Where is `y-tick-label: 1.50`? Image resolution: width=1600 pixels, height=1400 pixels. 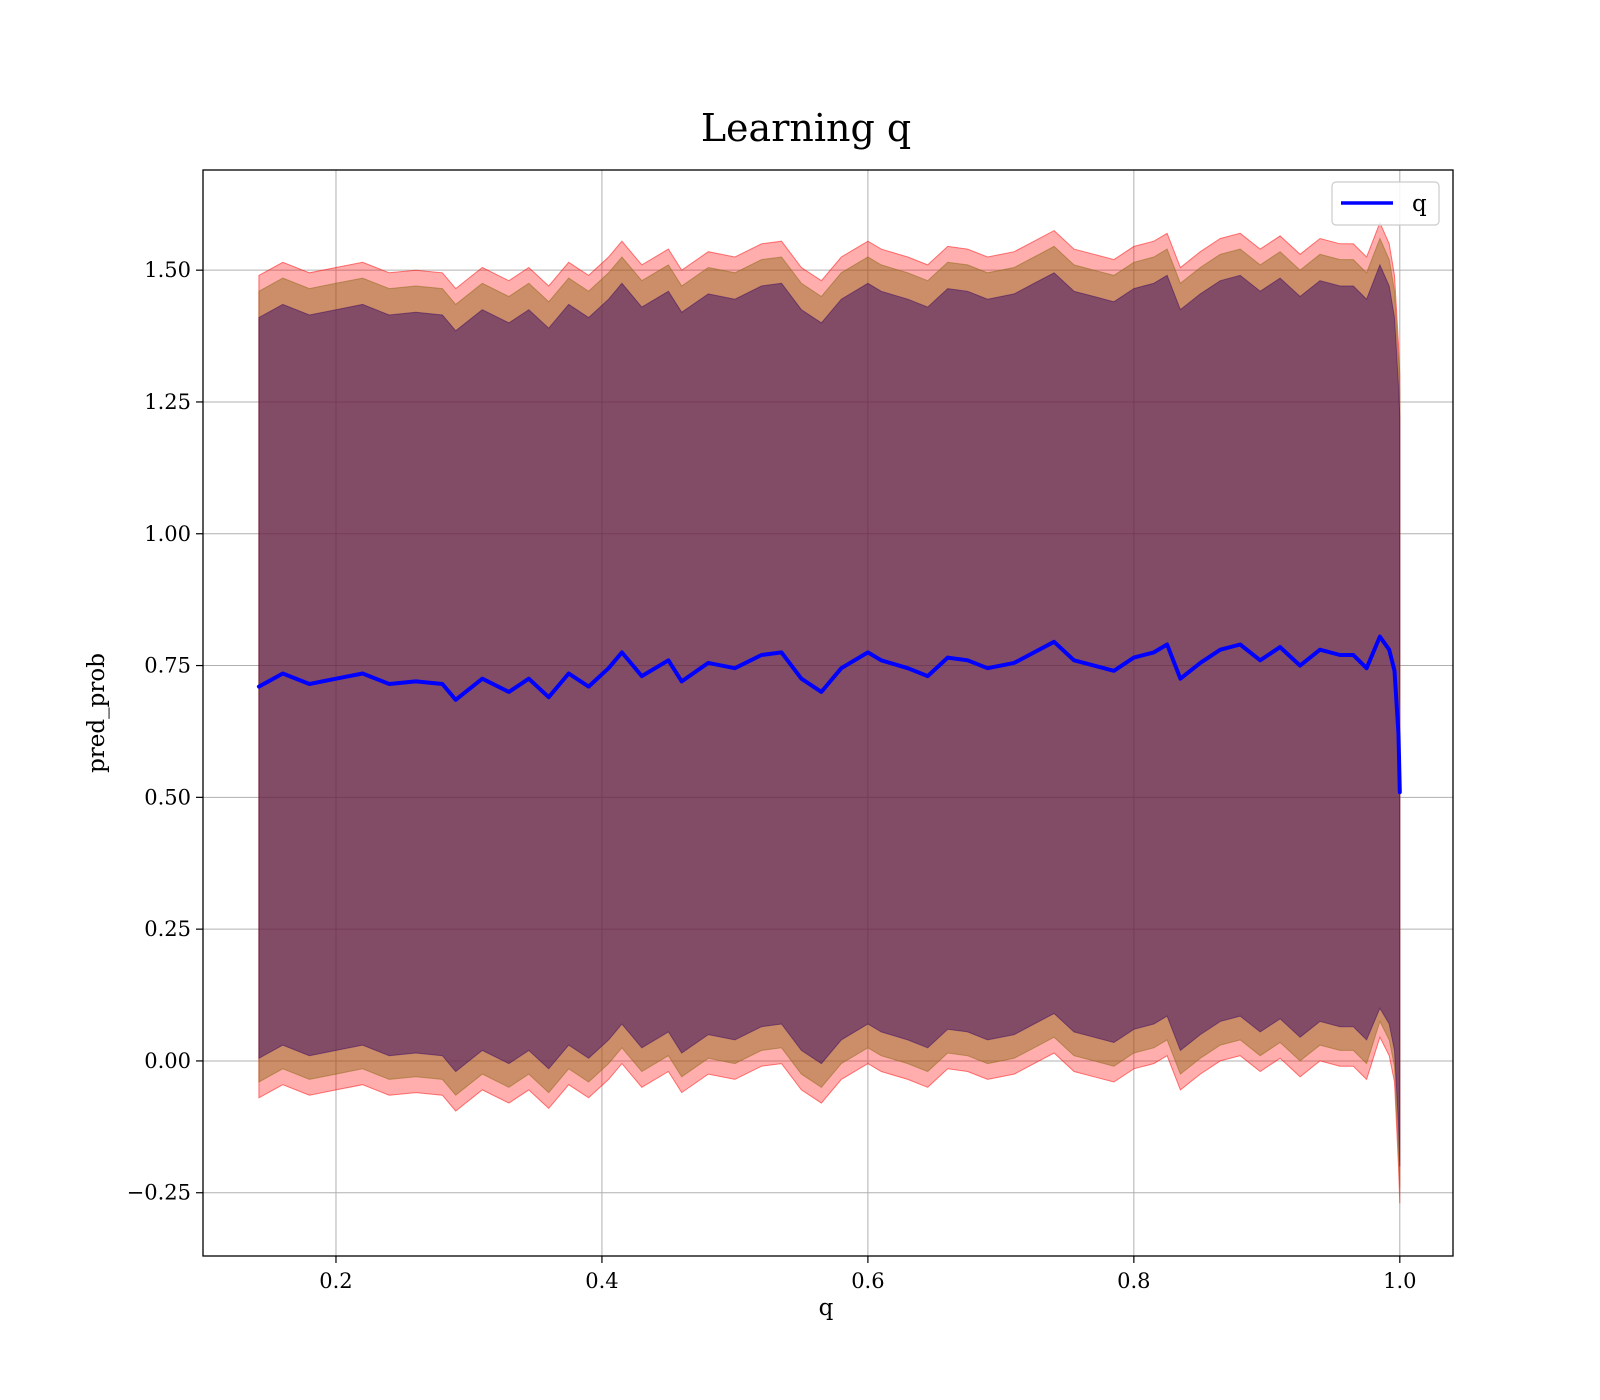 y-tick-label: 1.50 is located at coordinates (167, 270).